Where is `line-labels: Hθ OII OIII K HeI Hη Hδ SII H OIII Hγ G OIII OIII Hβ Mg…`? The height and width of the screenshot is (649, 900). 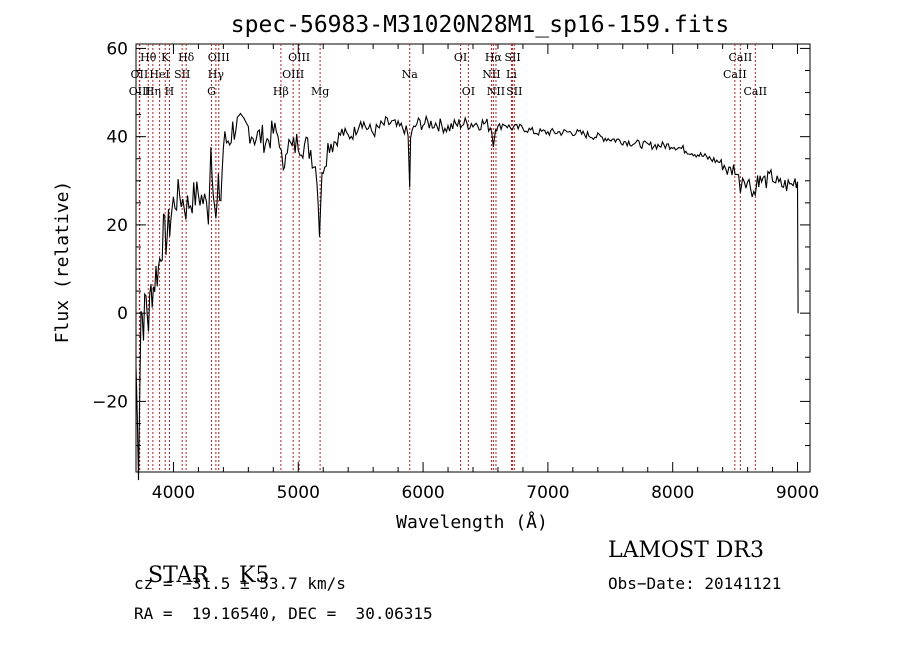
line-labels: Hθ OII OIII K HeI Hη Hδ SII H OIII Hγ G OIII OIII Hβ Mg… is located at coordinates (448, 74).